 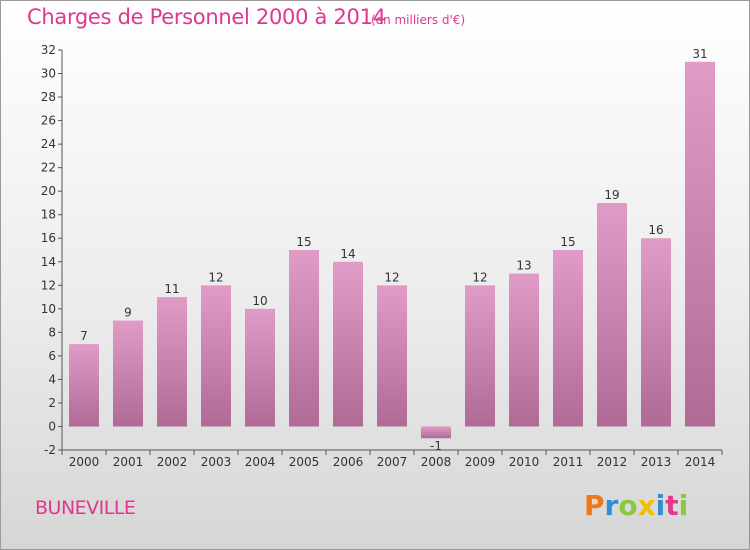 What do you see at coordinates (260, 462) in the screenshot?
I see `x-tick-label: 2004` at bounding box center [260, 462].